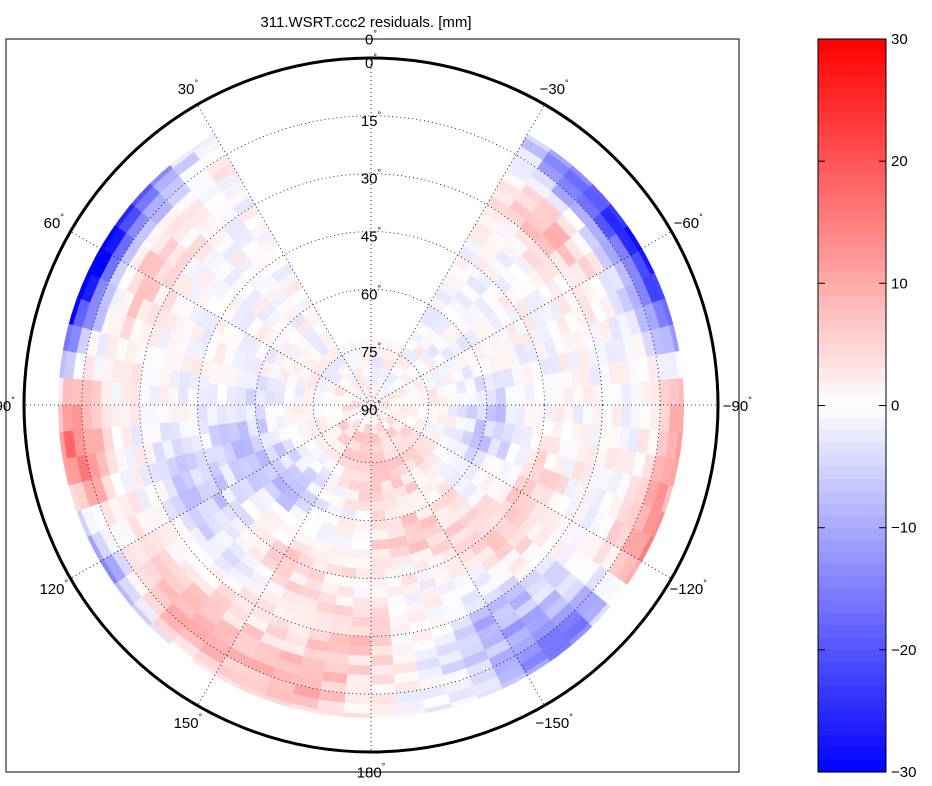 This screenshot has height=786, width=932. I want to click on elevation-label: 75°, so click(371, 351).